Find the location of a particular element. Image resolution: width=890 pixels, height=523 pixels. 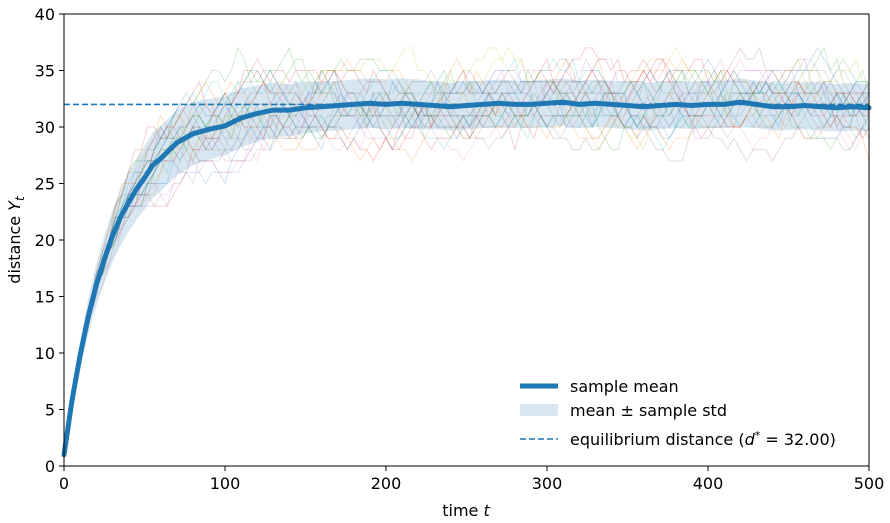

x-axis-label: time t is located at coordinates (466, 510).